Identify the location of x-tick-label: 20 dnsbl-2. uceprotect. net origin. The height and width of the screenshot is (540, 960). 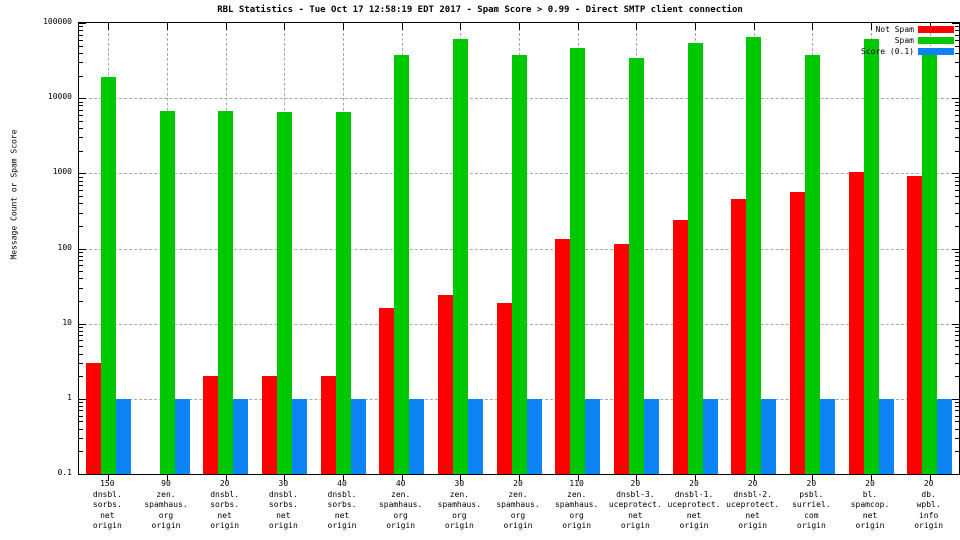
(753, 504).